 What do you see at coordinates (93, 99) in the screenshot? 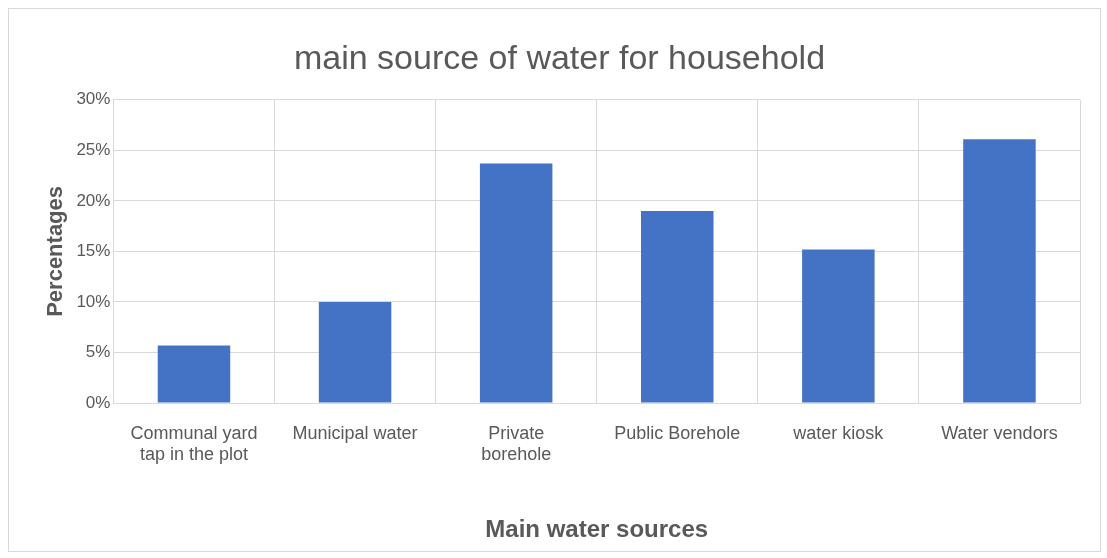
I see `y-tick-label: 30%` at bounding box center [93, 99].